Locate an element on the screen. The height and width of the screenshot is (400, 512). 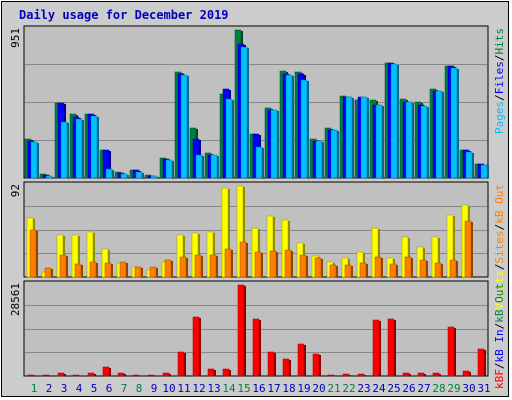
x-tick-label-4: 4 is located at coordinates (79, 388).